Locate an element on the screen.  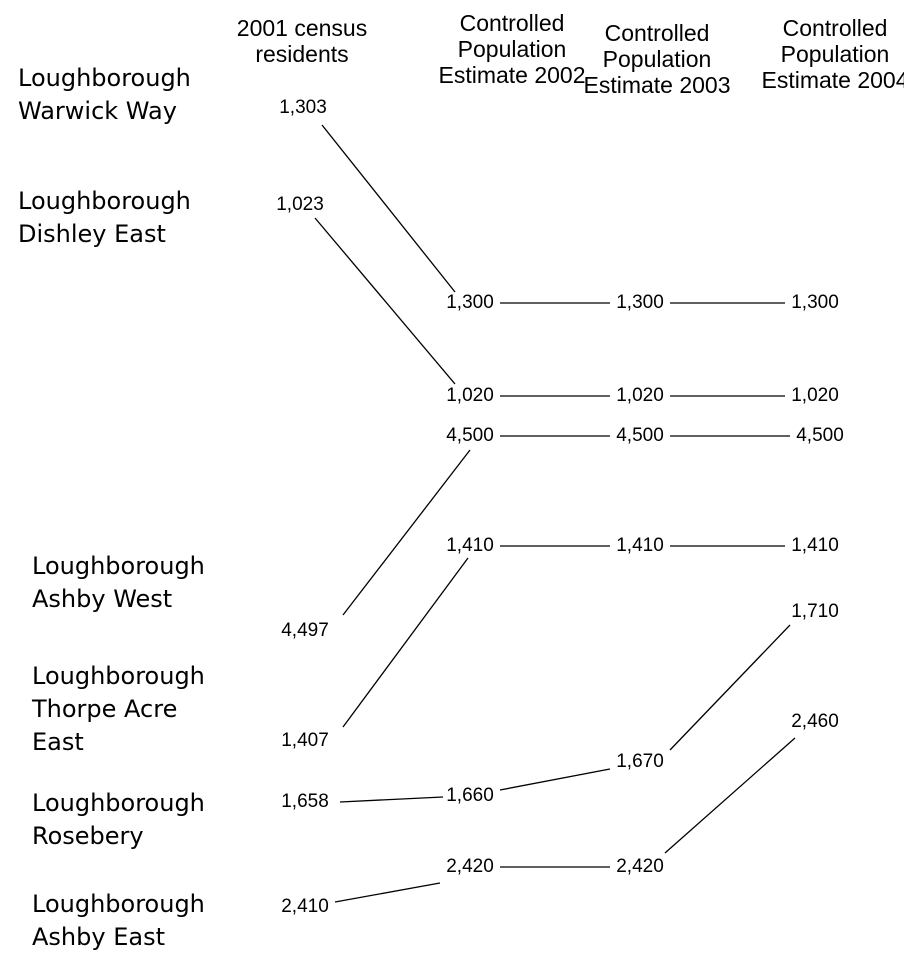
value-label: 1,023 is located at coordinates (300, 204).